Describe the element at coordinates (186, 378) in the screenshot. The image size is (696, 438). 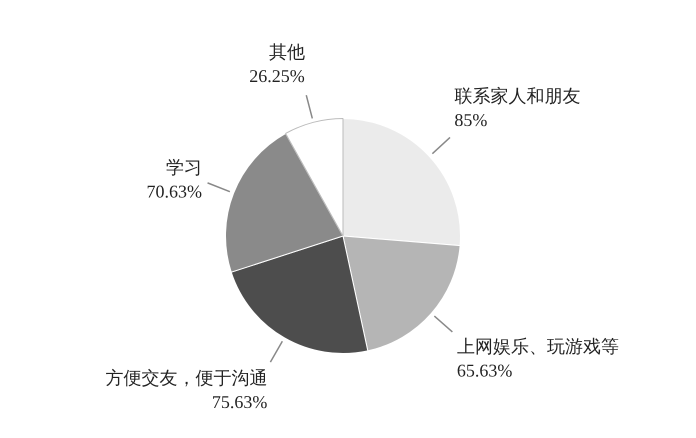
I see `slice-label: 方便交友，便于沟通` at that location.